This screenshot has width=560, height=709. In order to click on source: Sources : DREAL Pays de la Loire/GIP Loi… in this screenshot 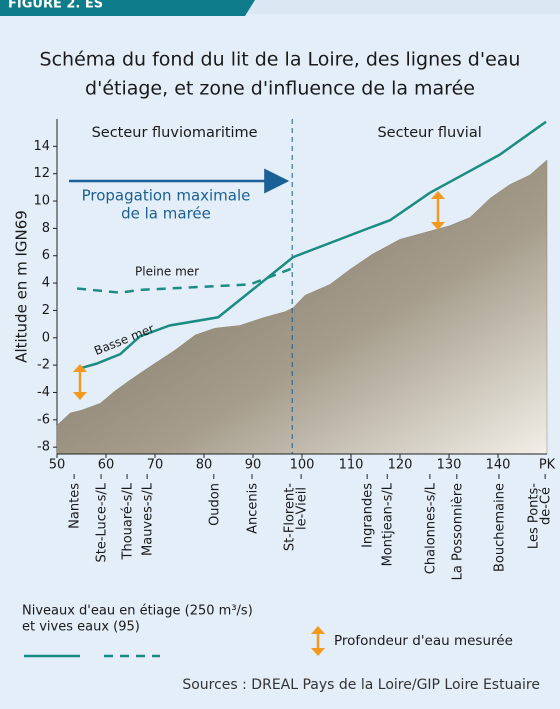, I will do `click(361, 685)`.